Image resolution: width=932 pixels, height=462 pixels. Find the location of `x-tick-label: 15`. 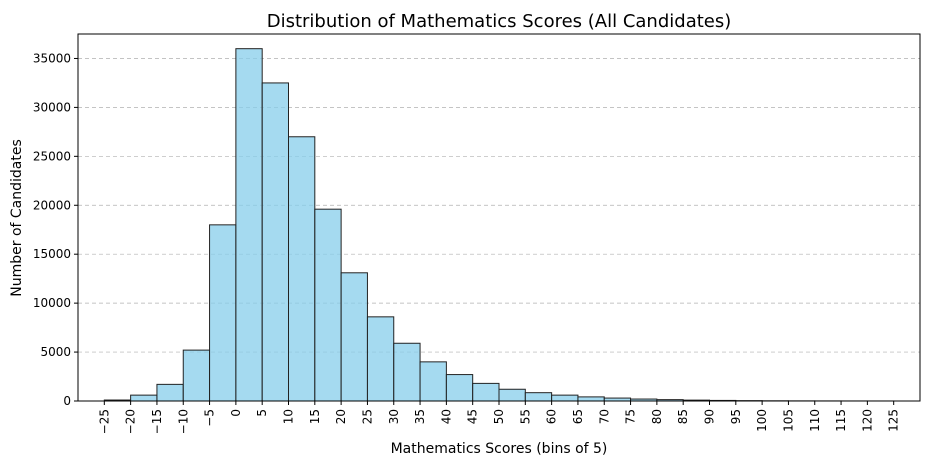

x-tick-label: 15 is located at coordinates (315, 416).